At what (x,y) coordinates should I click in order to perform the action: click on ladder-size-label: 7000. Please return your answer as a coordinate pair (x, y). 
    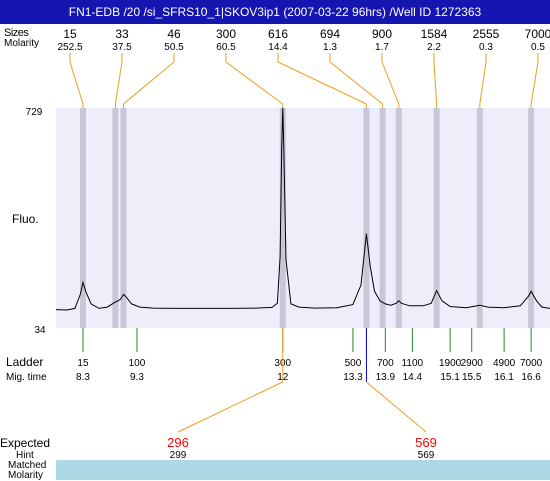
    Looking at the image, I should click on (531, 363).